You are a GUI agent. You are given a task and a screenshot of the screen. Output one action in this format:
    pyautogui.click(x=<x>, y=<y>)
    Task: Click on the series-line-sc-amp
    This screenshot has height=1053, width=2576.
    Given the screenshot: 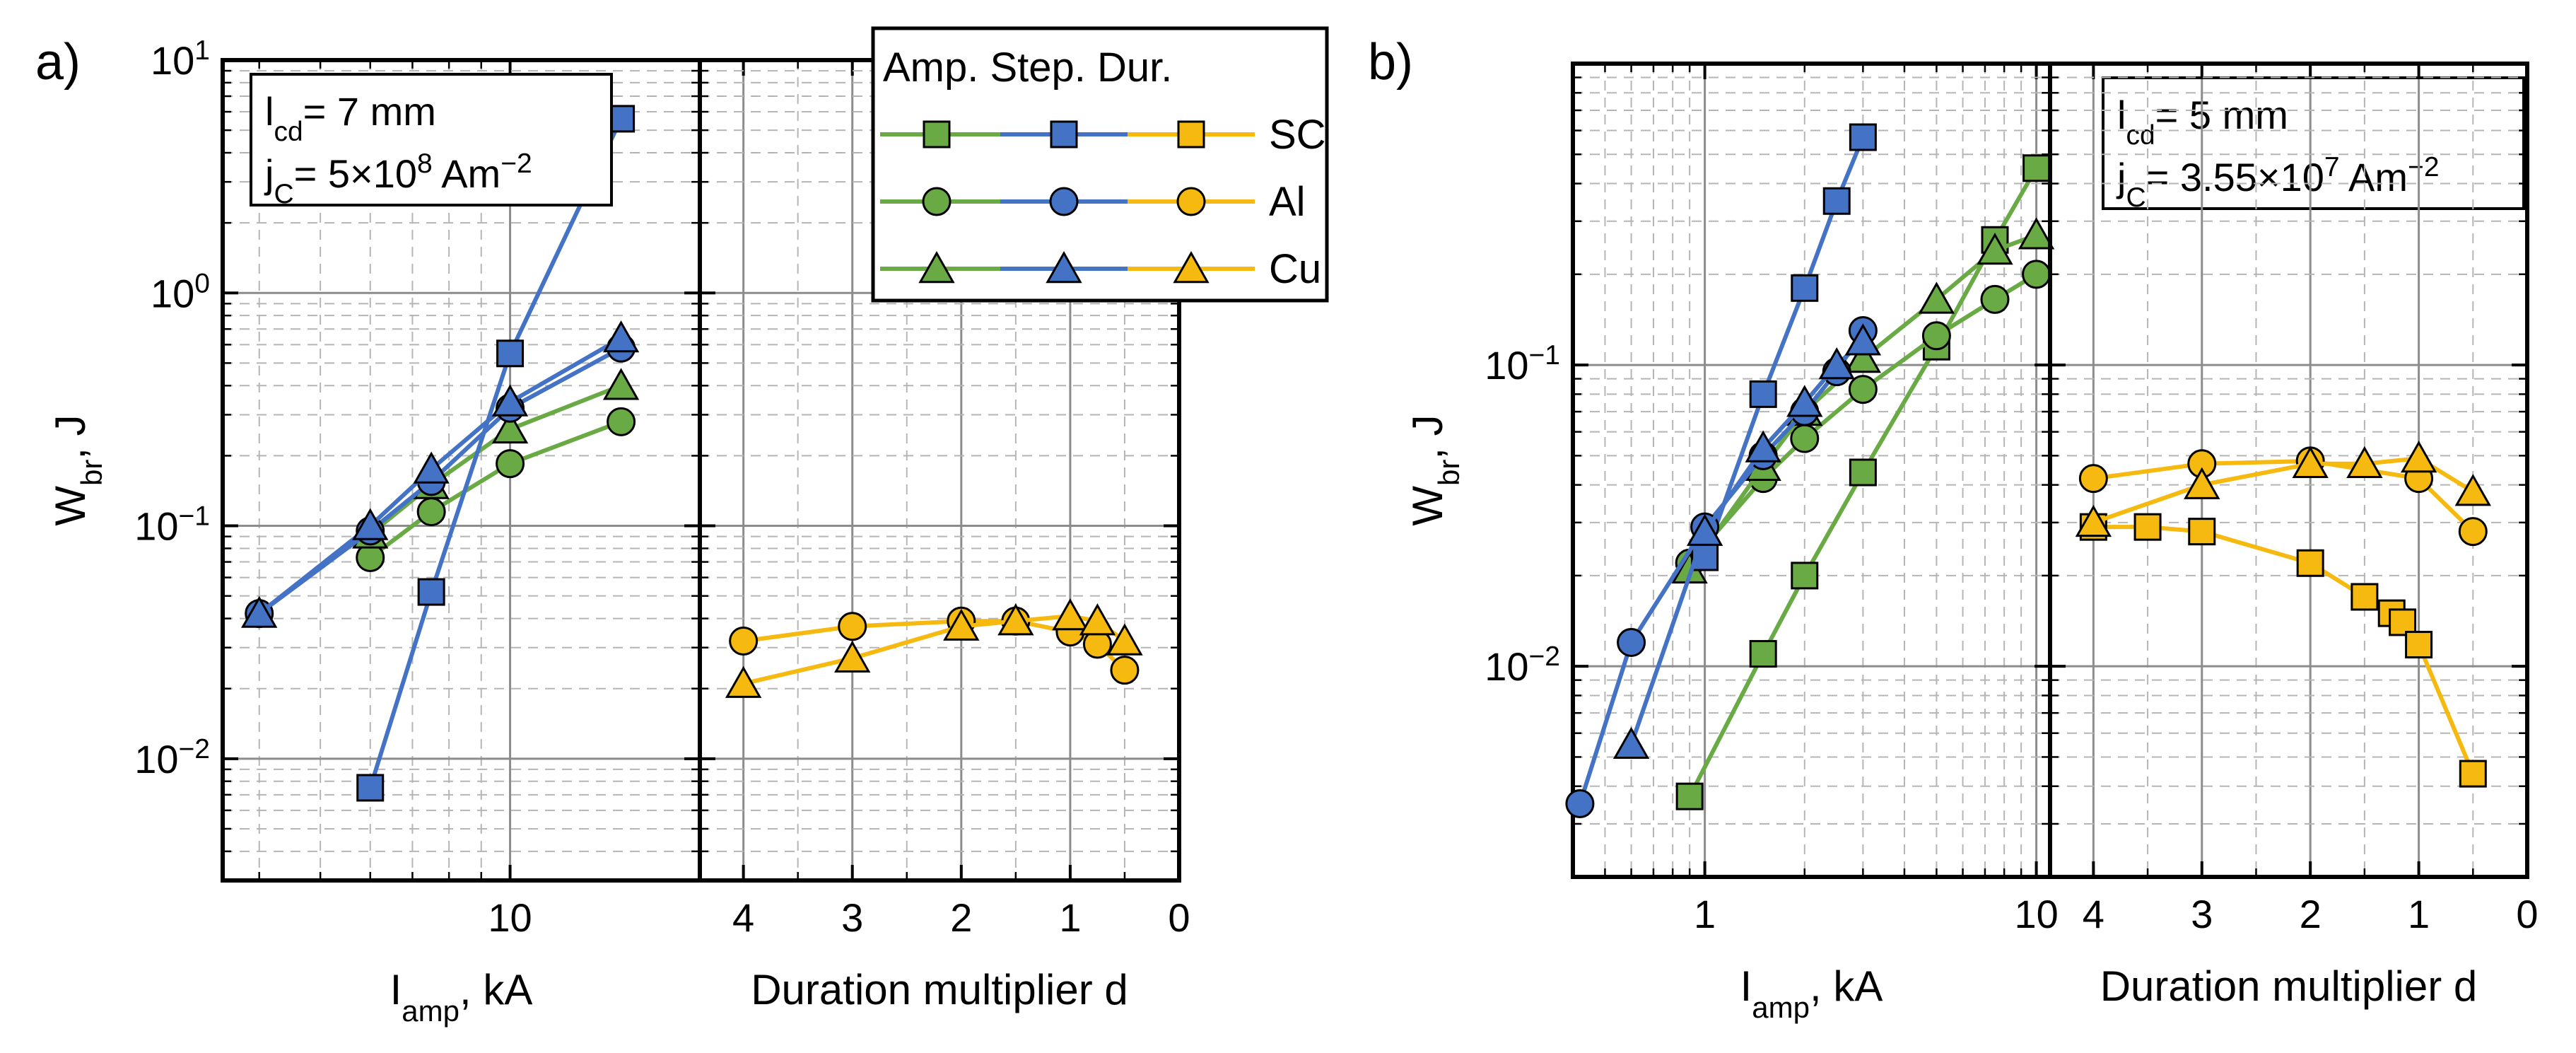 What is the action you would take?
    pyautogui.click(x=496, y=453)
    